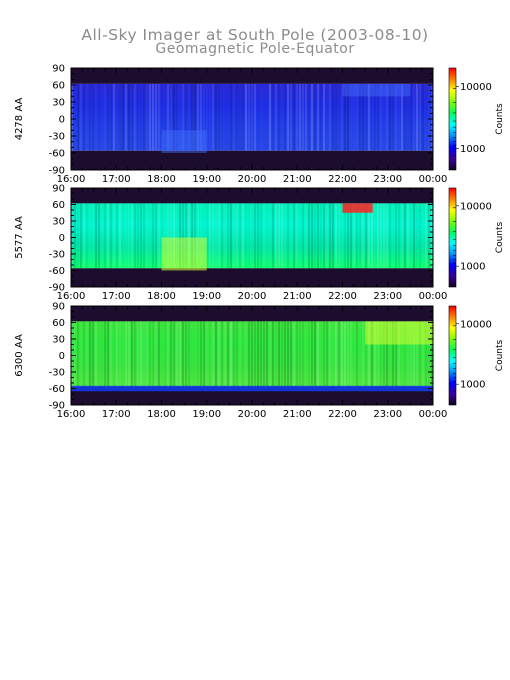  What do you see at coordinates (472, 267) in the screenshot?
I see `colorbar-tick-label: 1000` at bounding box center [472, 267].